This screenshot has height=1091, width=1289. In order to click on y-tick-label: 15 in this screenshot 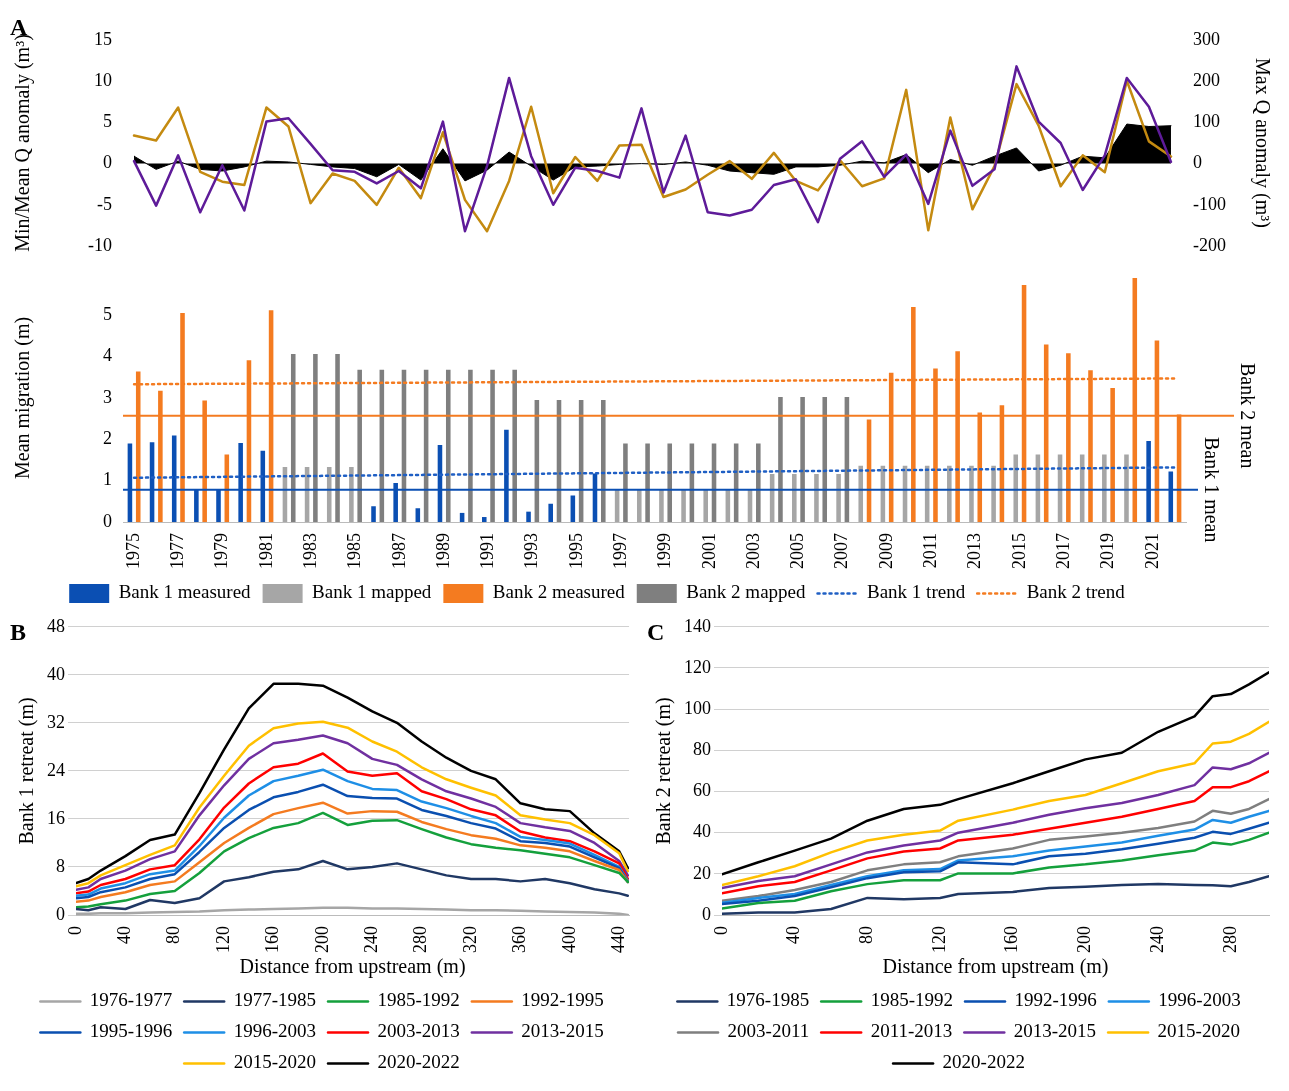, I will do `click(103, 38)`.